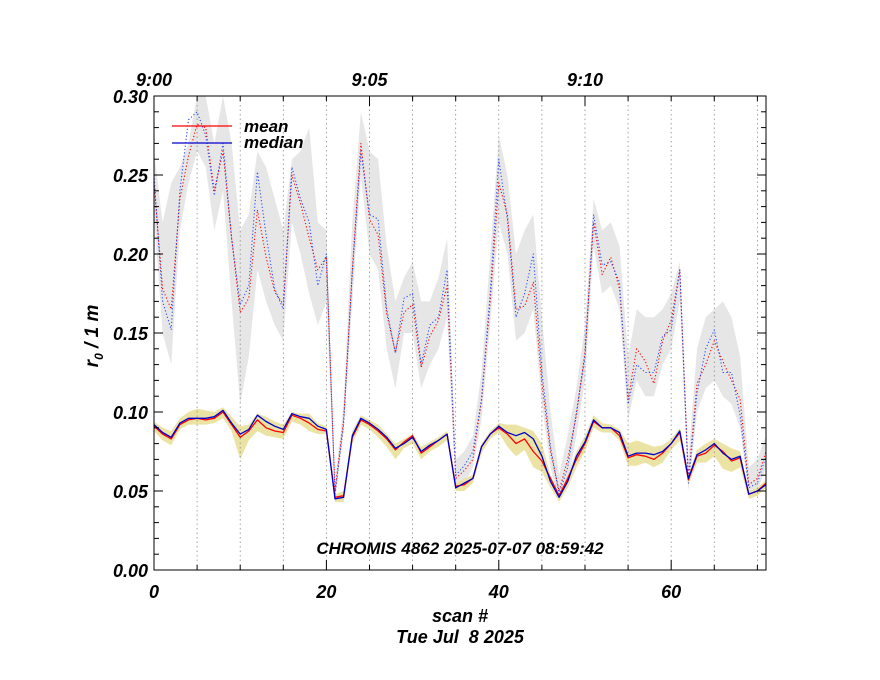 This screenshot has width=880, height=680. Describe the element at coordinates (131, 334) in the screenshot. I see `y-tick-label: 0.15` at that location.